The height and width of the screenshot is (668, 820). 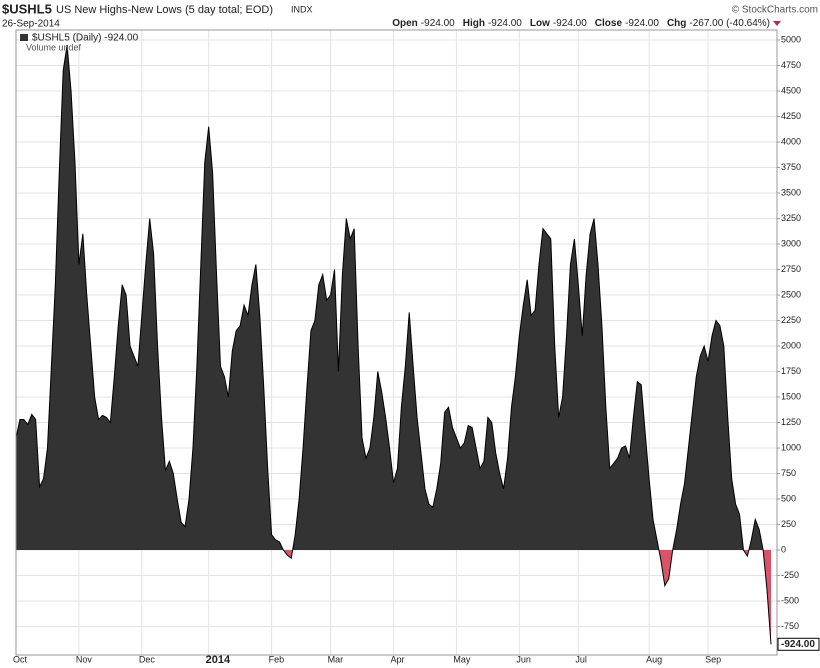 I want to click on y-tick-label: 1500, so click(x=791, y=396).